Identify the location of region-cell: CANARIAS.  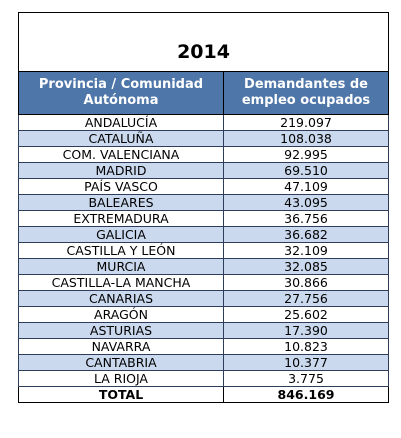
(121, 298).